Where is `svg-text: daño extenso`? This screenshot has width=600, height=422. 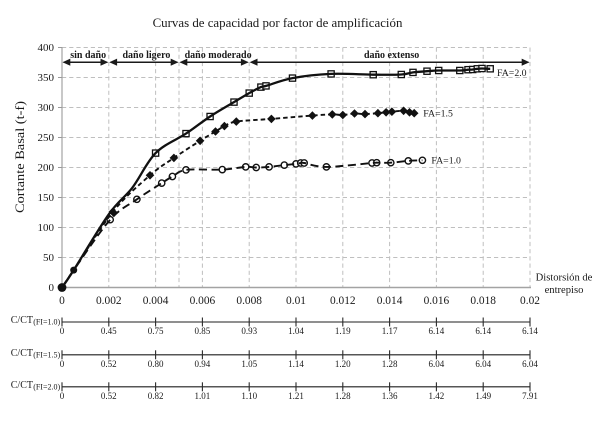 svg-text: daño extenso is located at coordinates (391, 55).